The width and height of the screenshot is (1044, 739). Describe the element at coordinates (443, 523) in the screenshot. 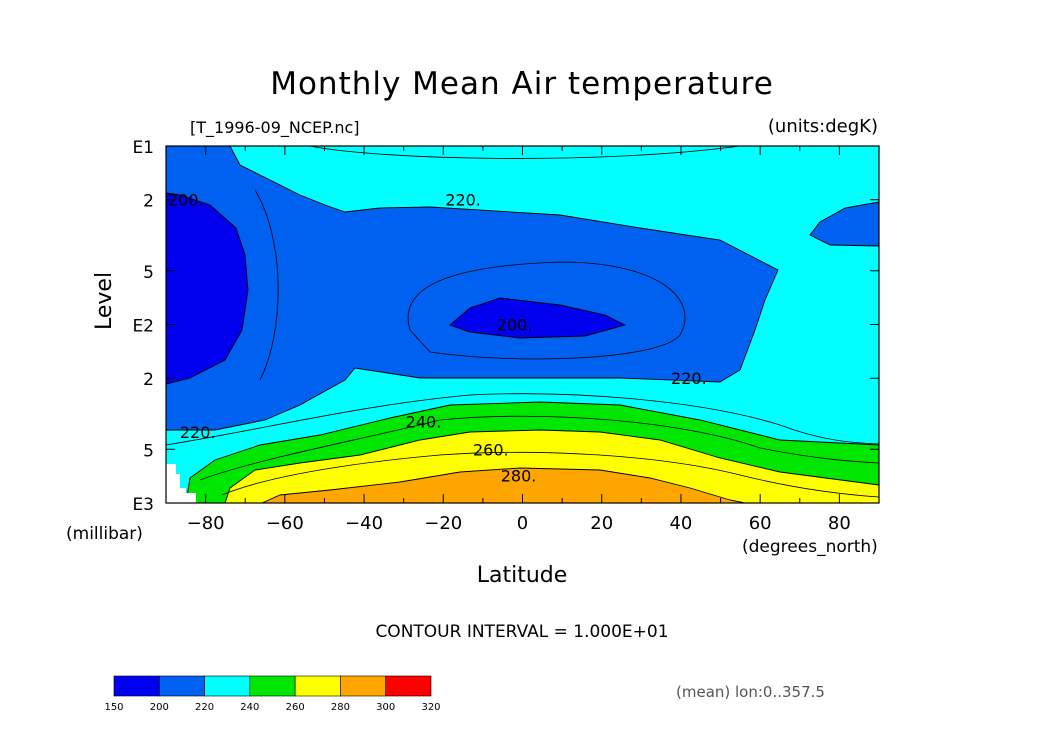

I see `x-tick-label: −20` at that location.